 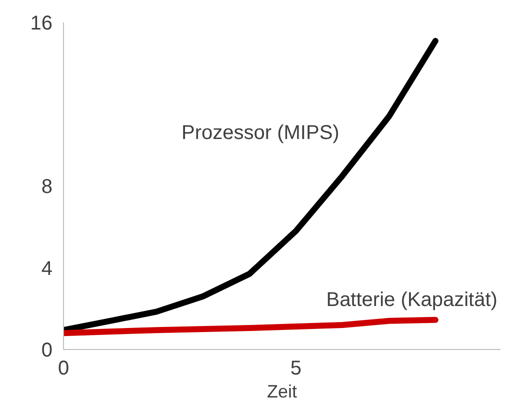 I want to click on y-tick-label: 16, so click(x=41, y=23).